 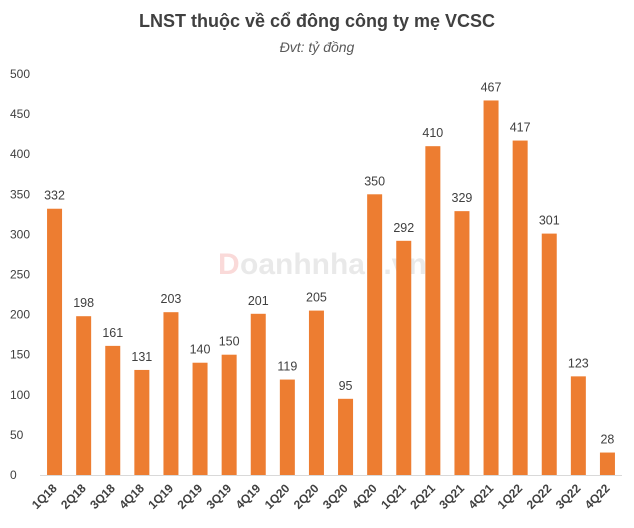 I want to click on bar-2Q22, so click(x=549, y=354).